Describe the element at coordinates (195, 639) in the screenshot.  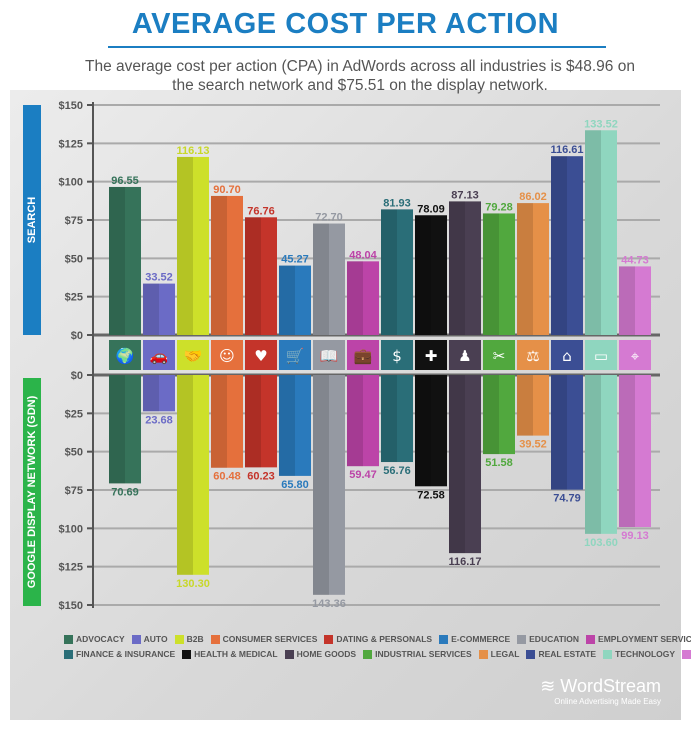
I see `legend-label: B2B` at that location.